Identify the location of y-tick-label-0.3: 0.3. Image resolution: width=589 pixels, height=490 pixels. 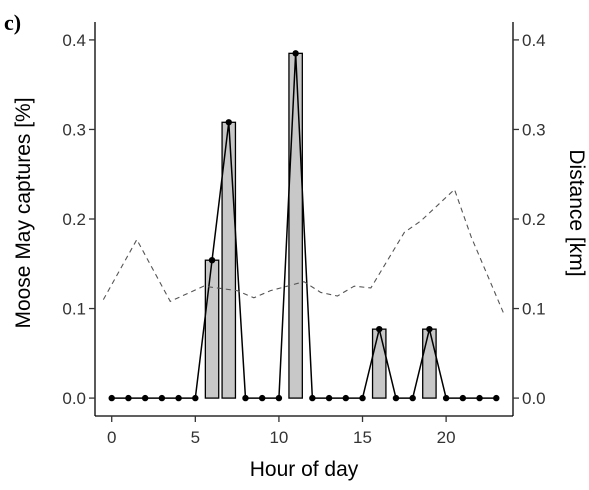
(74, 129).